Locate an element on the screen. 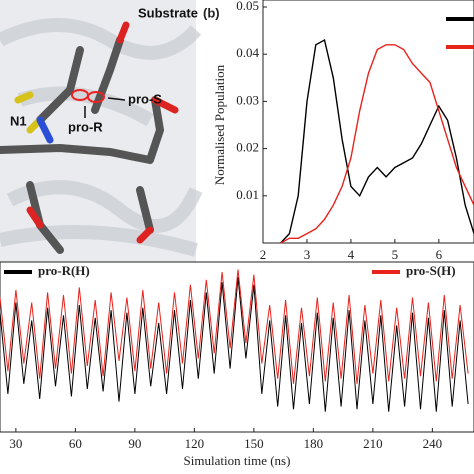  x-tick-label: 90 is located at coordinates (134, 443).